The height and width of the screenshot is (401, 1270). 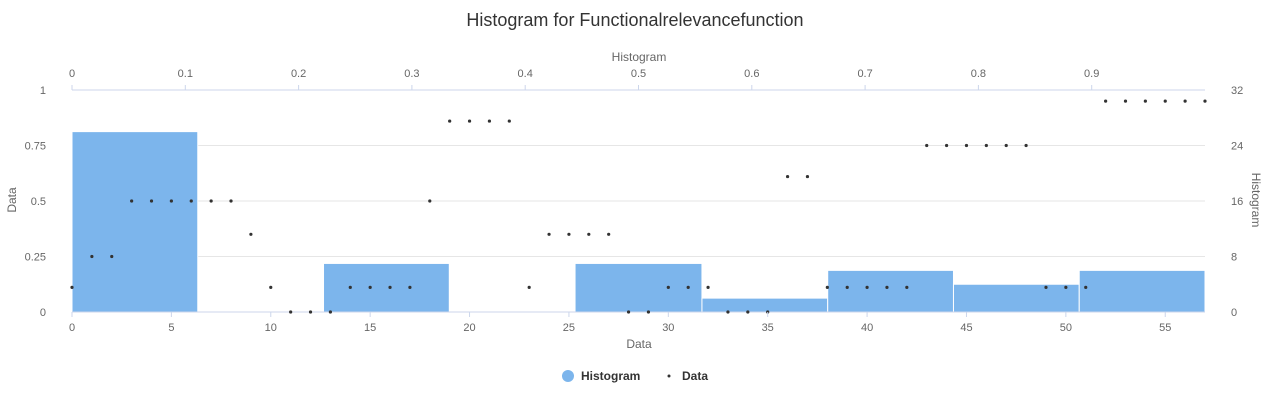 What do you see at coordinates (978, 74) in the screenshot?
I see `x2-tick-label: 0.8` at bounding box center [978, 74].